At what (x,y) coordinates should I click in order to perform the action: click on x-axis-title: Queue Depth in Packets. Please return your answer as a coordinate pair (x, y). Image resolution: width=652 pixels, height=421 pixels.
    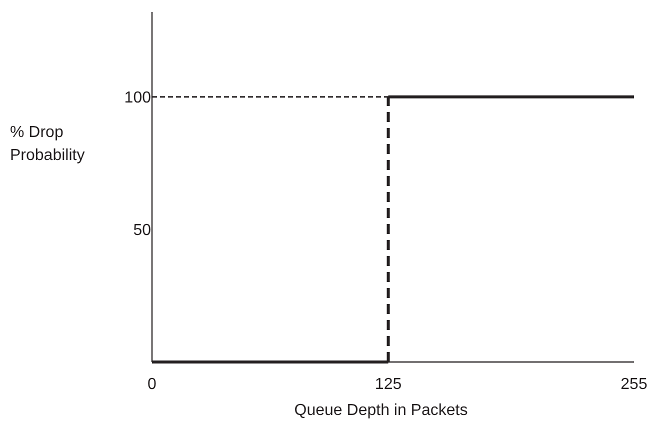
    Looking at the image, I should click on (381, 410).